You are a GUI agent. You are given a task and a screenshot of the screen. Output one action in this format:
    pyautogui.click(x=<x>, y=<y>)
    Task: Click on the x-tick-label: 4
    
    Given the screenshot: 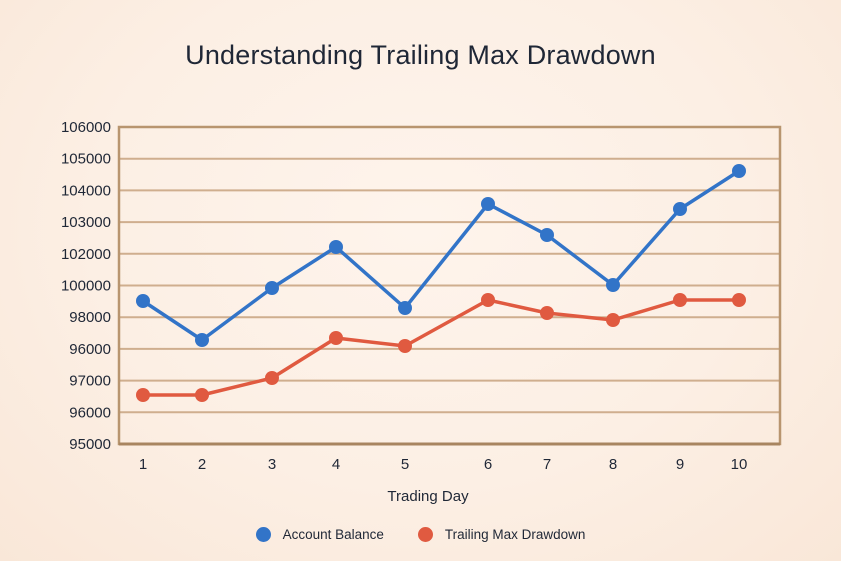 What is the action you would take?
    pyautogui.click(x=336, y=464)
    